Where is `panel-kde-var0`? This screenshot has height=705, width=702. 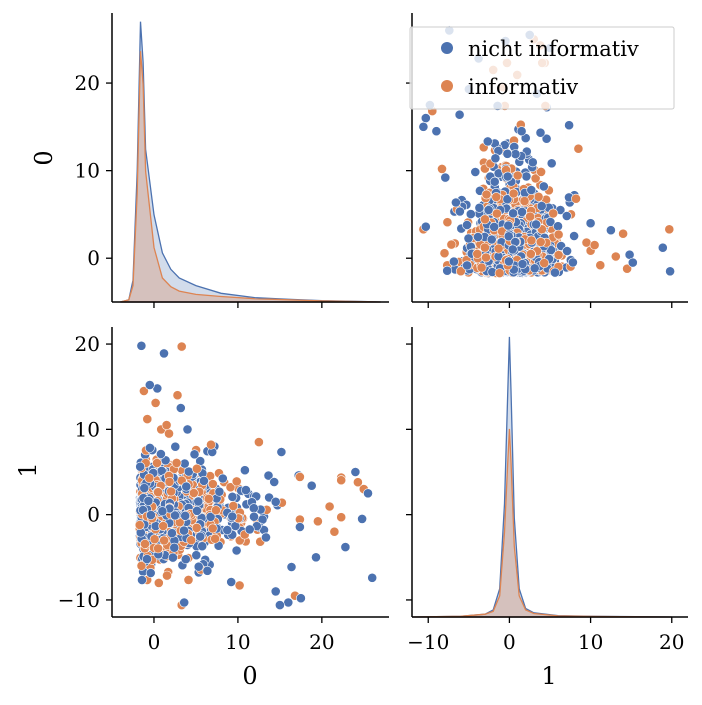 panel-kde-var0 is located at coordinates (250, 162).